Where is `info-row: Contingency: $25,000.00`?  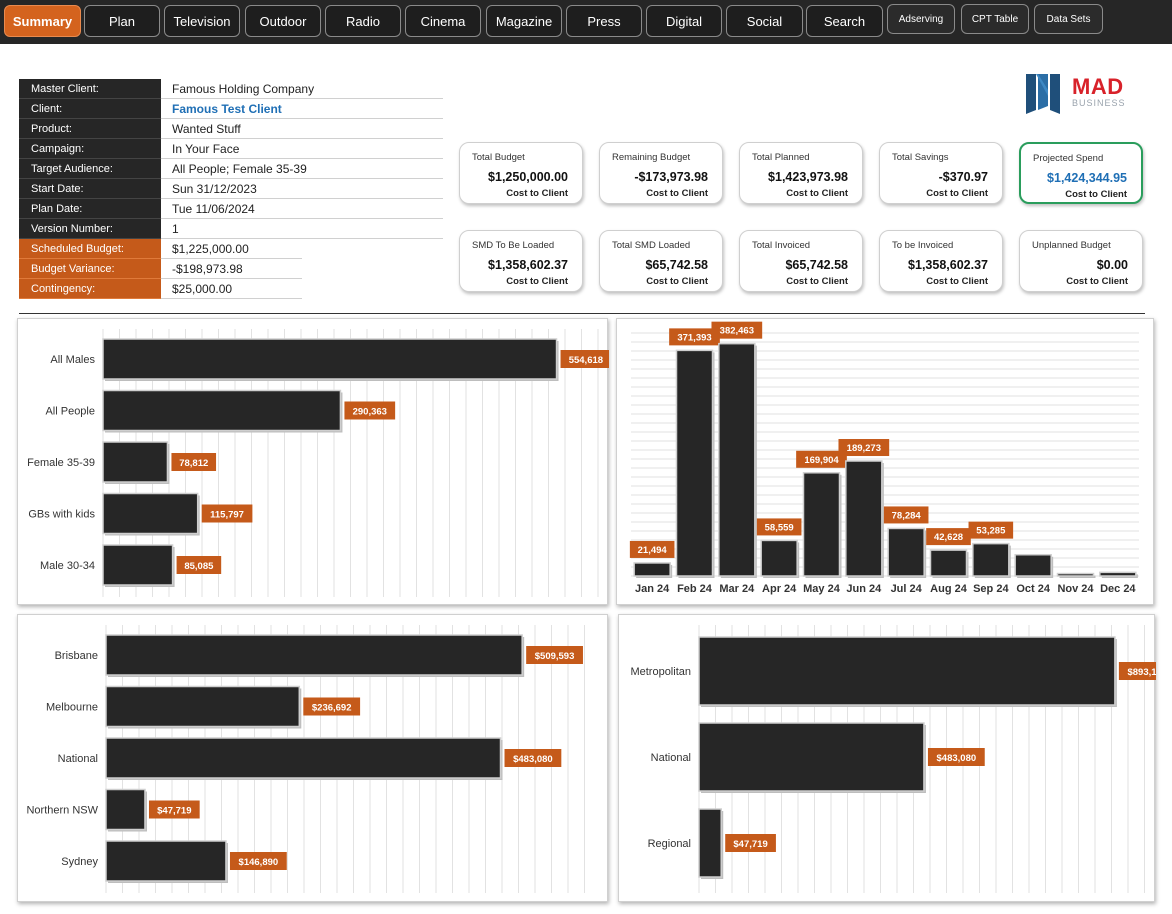
info-row: Contingency: $25,000.00 is located at coordinates (231, 289).